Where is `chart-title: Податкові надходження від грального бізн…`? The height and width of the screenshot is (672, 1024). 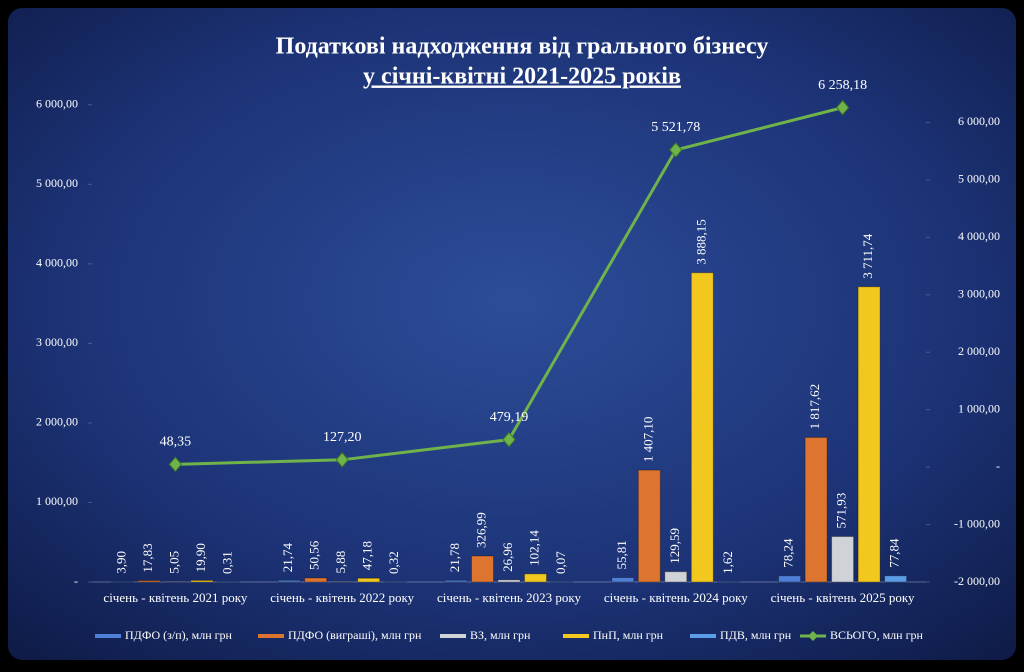 chart-title: Податкові надходження від грального бізн… is located at coordinates (522, 47).